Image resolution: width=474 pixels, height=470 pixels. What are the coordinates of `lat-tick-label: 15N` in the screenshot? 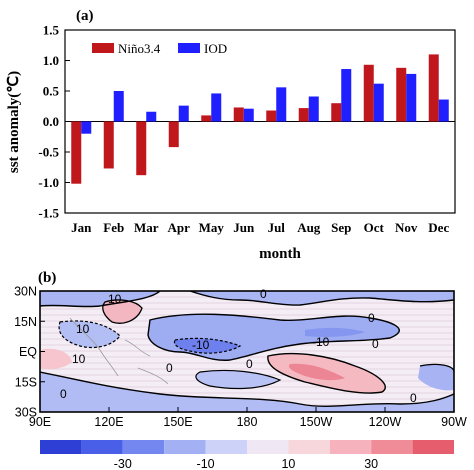 It's located at (25, 322).